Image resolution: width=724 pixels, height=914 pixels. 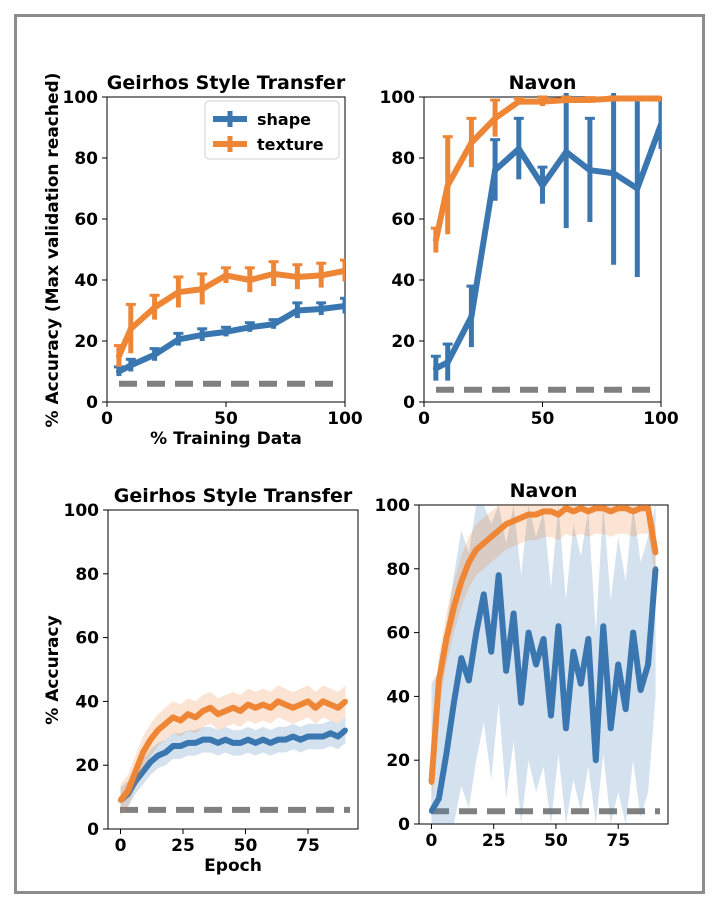 I want to click on series-band-texture, so click(x=543, y=657).